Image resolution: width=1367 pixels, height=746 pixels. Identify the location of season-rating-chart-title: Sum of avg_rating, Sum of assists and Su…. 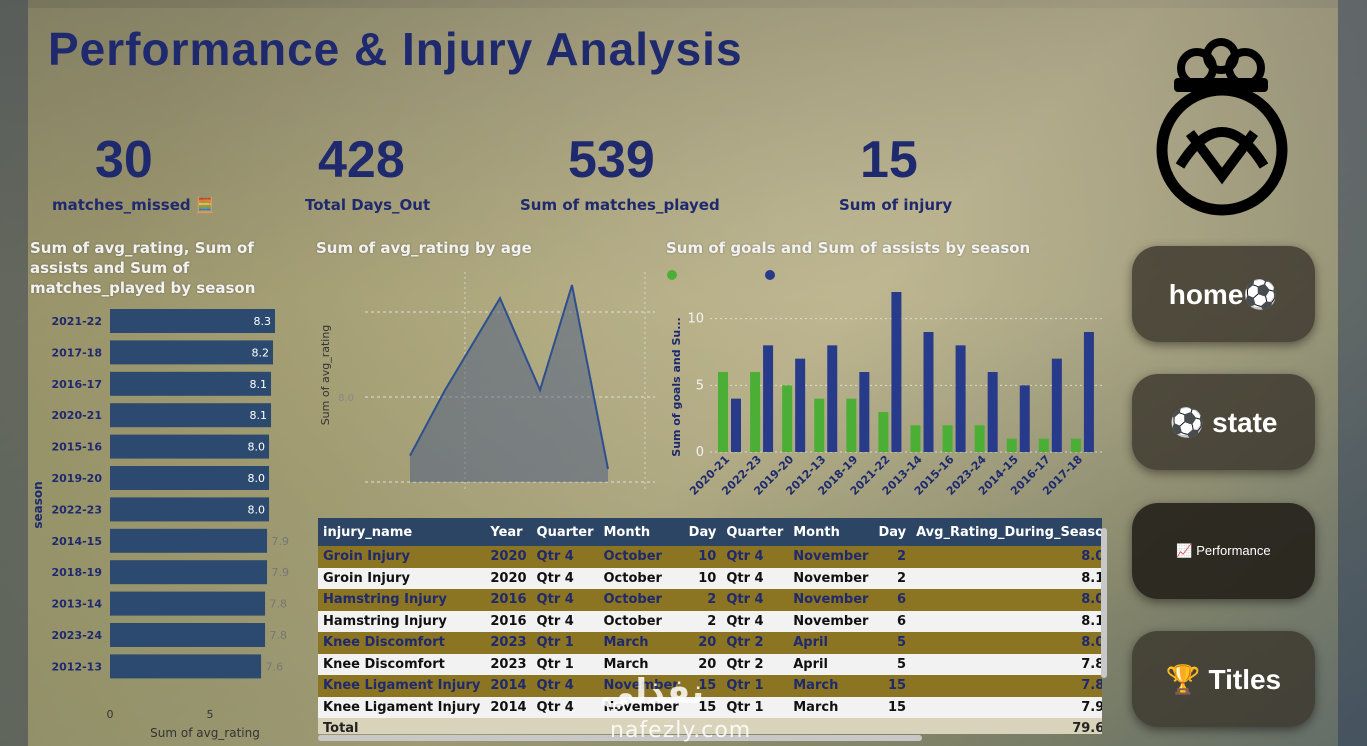
(143, 268).